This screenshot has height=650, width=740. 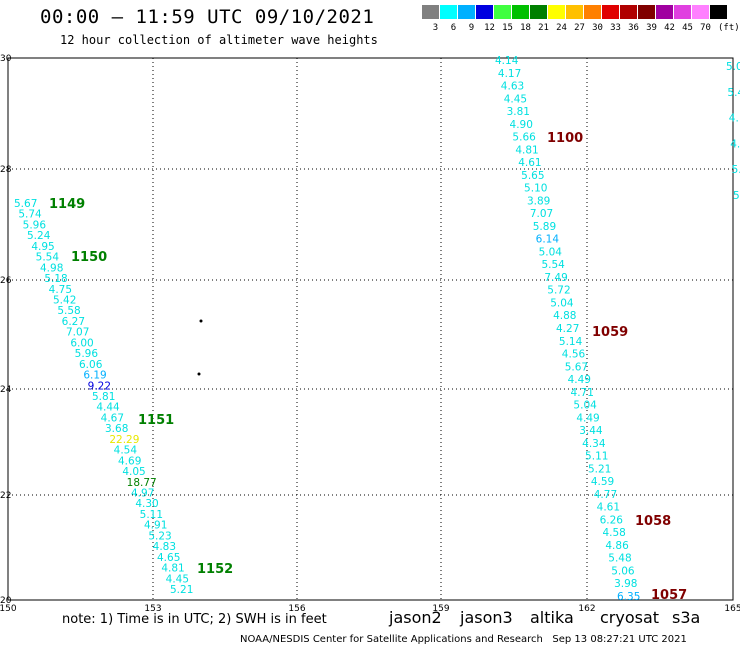 I want to click on wave-height-label: 4.44, so click(x=108, y=408).